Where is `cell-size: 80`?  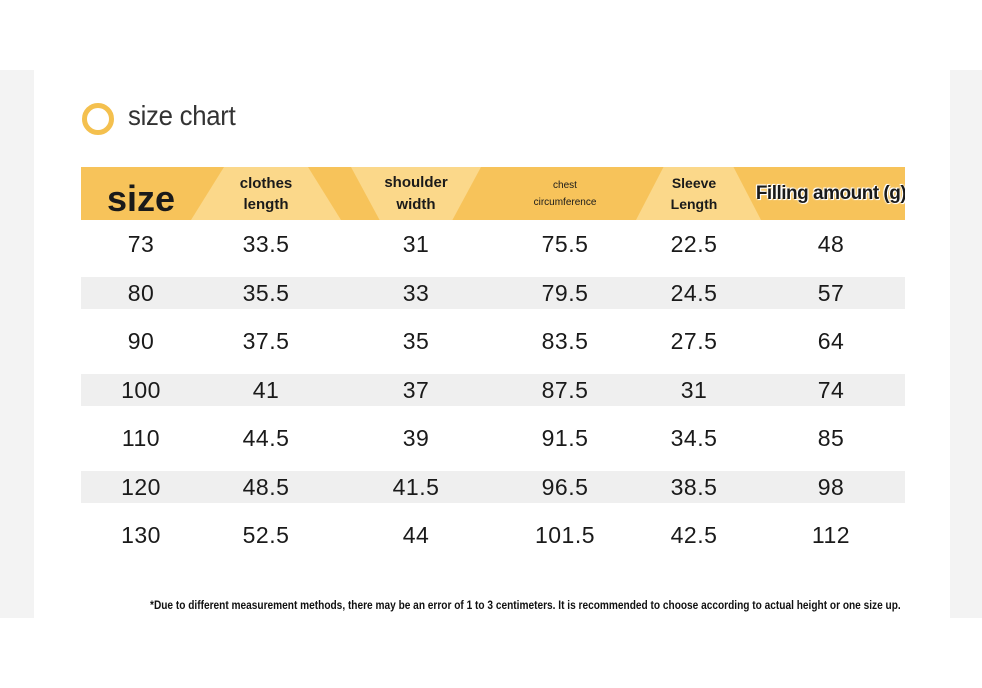 cell-size: 80 is located at coordinates (141, 292).